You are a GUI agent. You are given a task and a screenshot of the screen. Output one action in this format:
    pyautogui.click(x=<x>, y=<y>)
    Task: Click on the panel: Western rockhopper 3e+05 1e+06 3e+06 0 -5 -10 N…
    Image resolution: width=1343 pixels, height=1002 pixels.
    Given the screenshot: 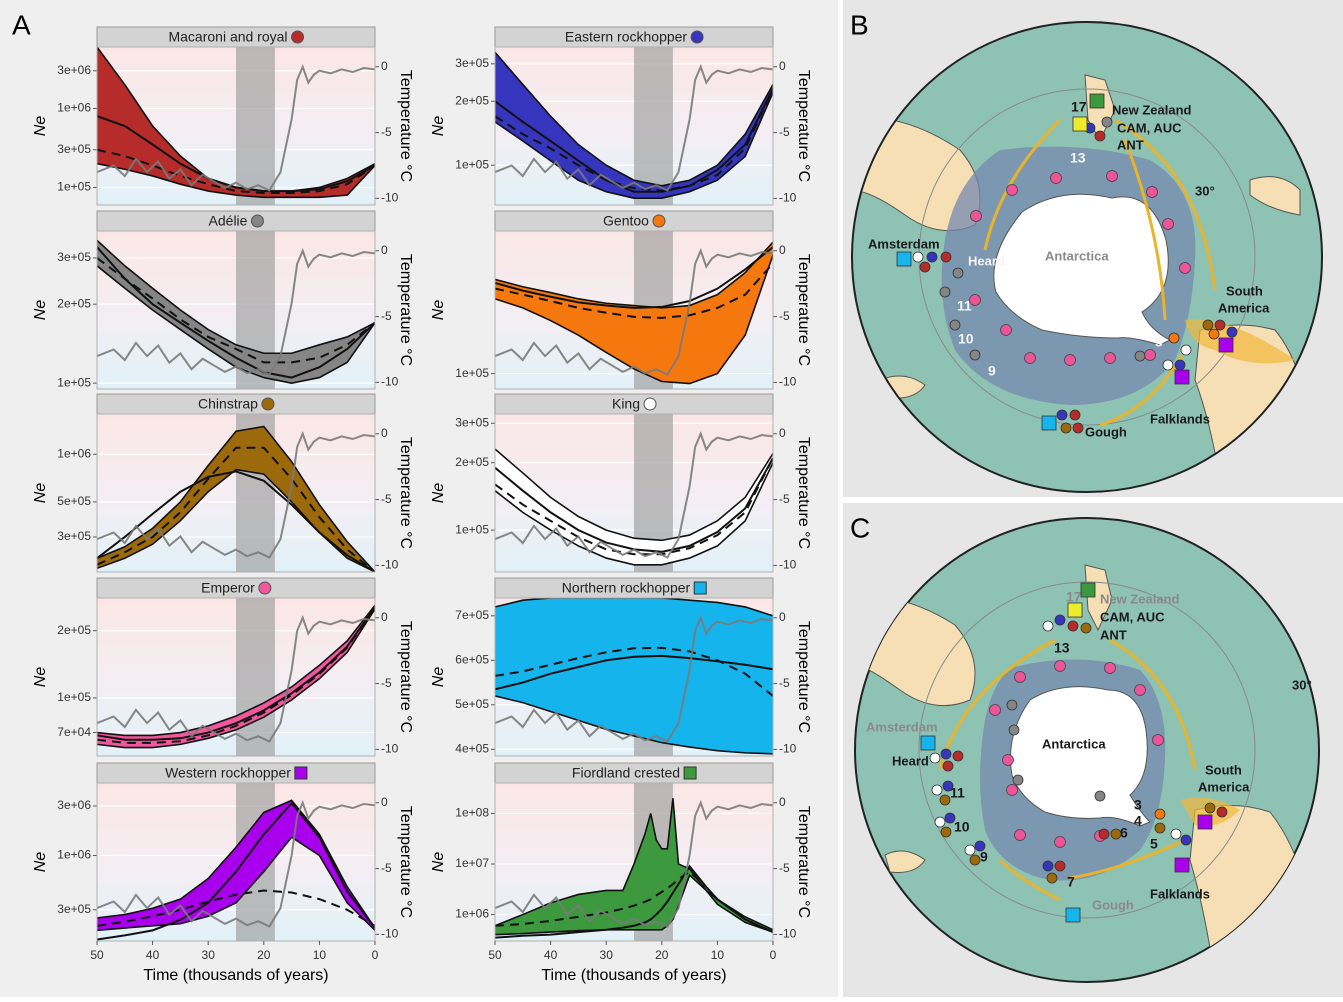 What is the action you would take?
    pyautogui.click(x=223, y=873)
    